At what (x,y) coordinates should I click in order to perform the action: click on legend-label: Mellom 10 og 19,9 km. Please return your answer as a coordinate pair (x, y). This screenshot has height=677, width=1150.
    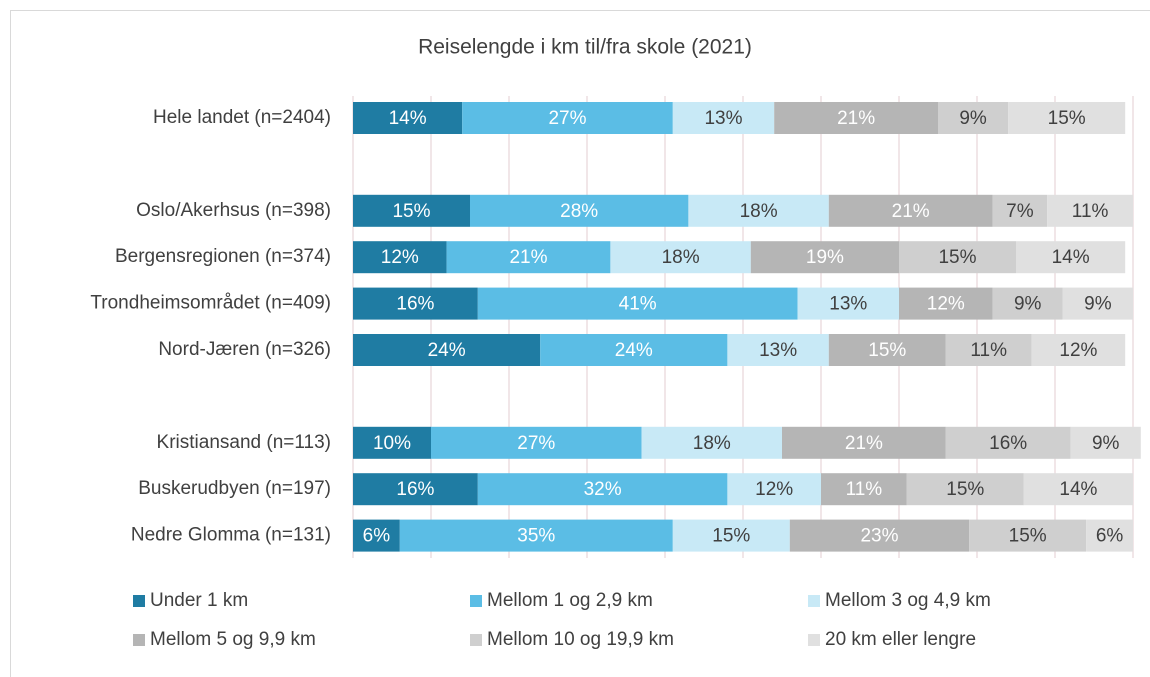
    Looking at the image, I should click on (580, 639).